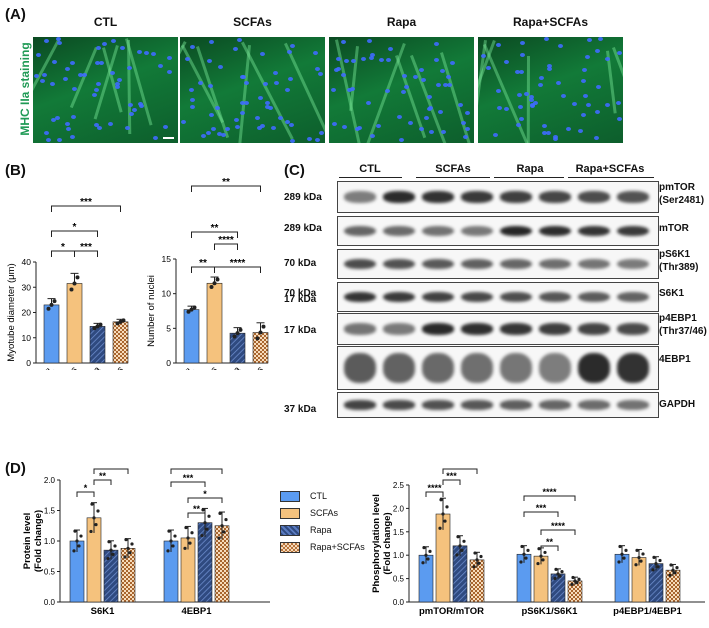 The height and width of the screenshot is (628, 709). Describe the element at coordinates (294, 170) in the screenshot. I see `panel-label-c: (C)` at that location.